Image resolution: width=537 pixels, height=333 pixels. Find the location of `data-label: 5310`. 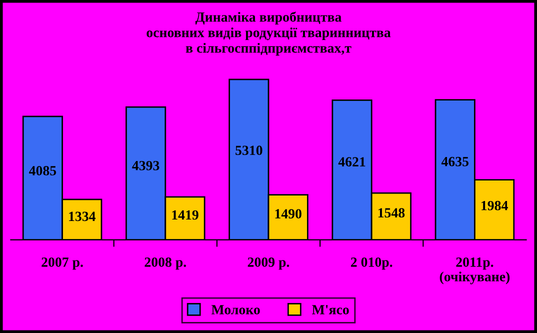

data-label: 5310 is located at coordinates (249, 151).